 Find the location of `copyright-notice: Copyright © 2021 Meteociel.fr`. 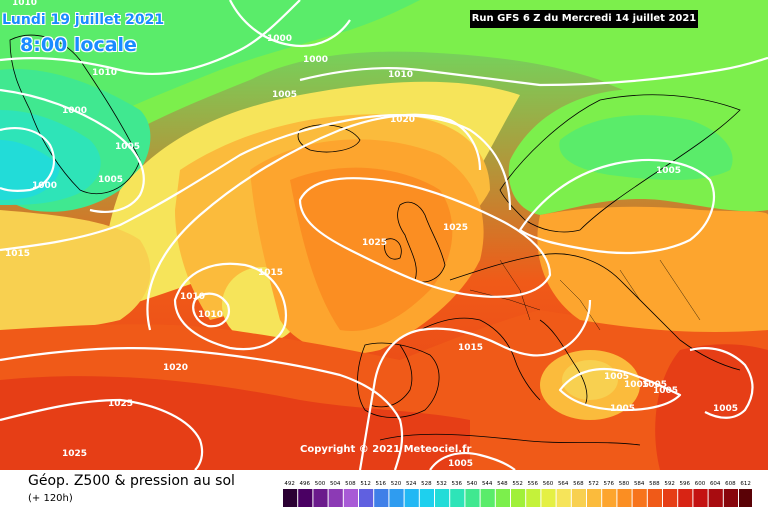

copyright-notice: Copyright © 2021 Meteociel.fr is located at coordinates (386, 449).